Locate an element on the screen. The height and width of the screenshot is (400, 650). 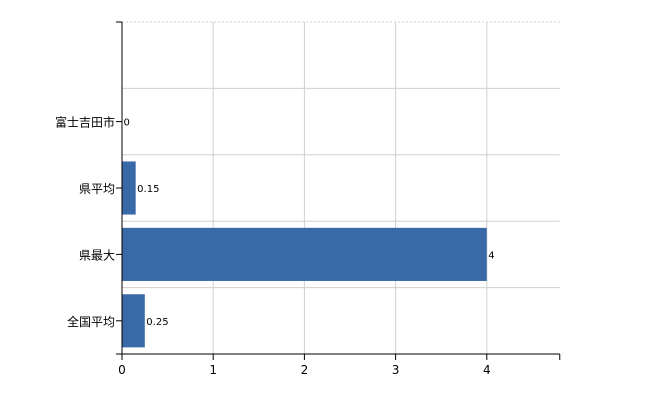
y-tick-label: 全国平均 is located at coordinates (91, 321).